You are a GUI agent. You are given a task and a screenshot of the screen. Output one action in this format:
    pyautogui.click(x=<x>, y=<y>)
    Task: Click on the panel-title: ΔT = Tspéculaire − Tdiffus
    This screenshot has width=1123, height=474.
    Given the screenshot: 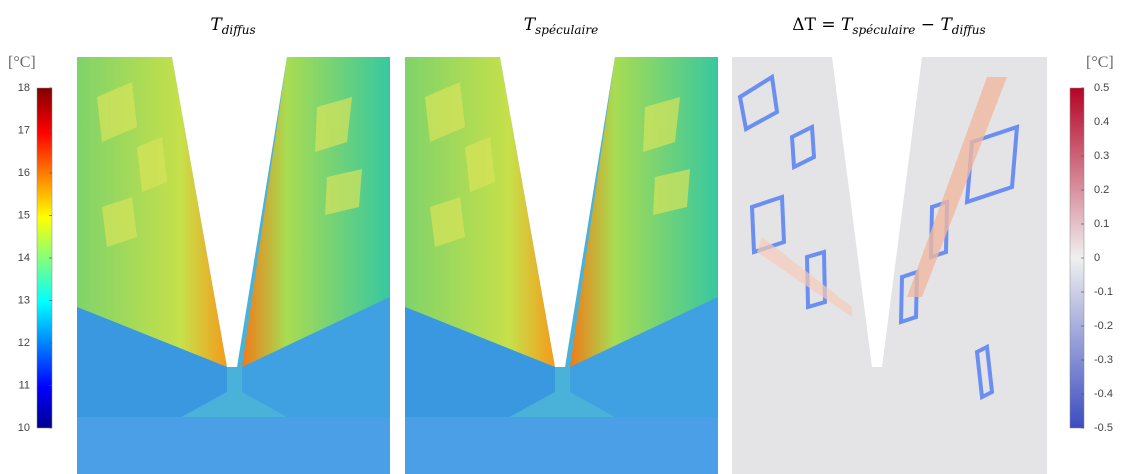 What is the action you would take?
    pyautogui.click(x=888, y=26)
    